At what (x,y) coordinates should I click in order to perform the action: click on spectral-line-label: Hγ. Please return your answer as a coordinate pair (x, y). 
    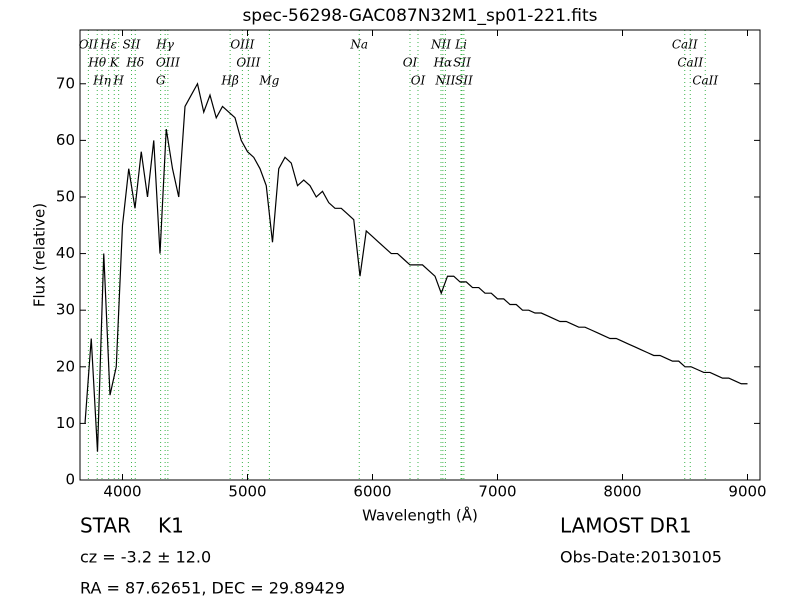
    Looking at the image, I should click on (164, 45).